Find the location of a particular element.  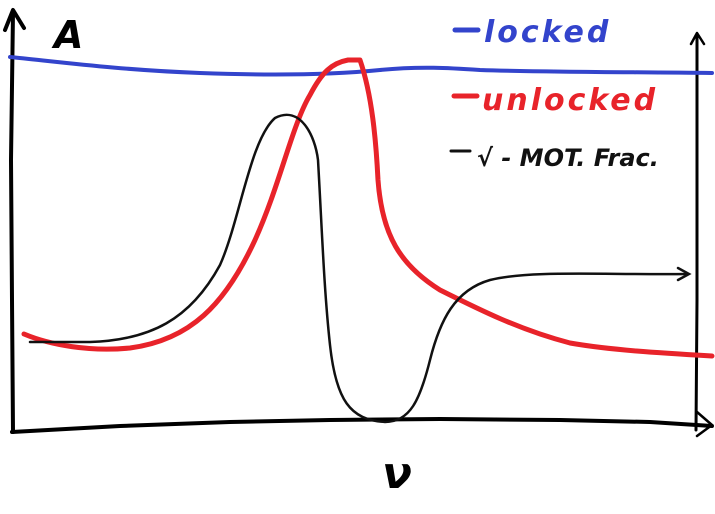

legend: locked unlocked √ - MOT. Frac. is located at coordinates (554, 93).